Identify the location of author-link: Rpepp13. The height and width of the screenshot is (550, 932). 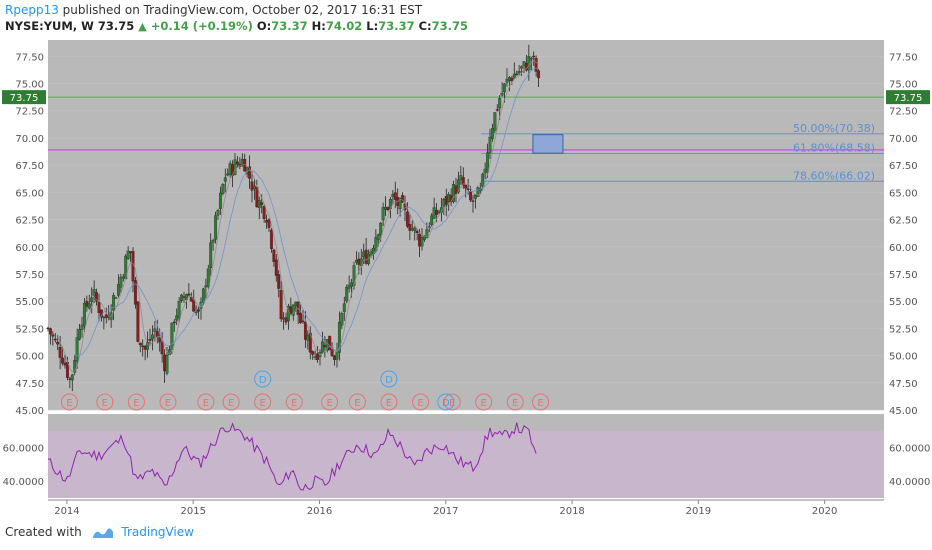
(32, 10).